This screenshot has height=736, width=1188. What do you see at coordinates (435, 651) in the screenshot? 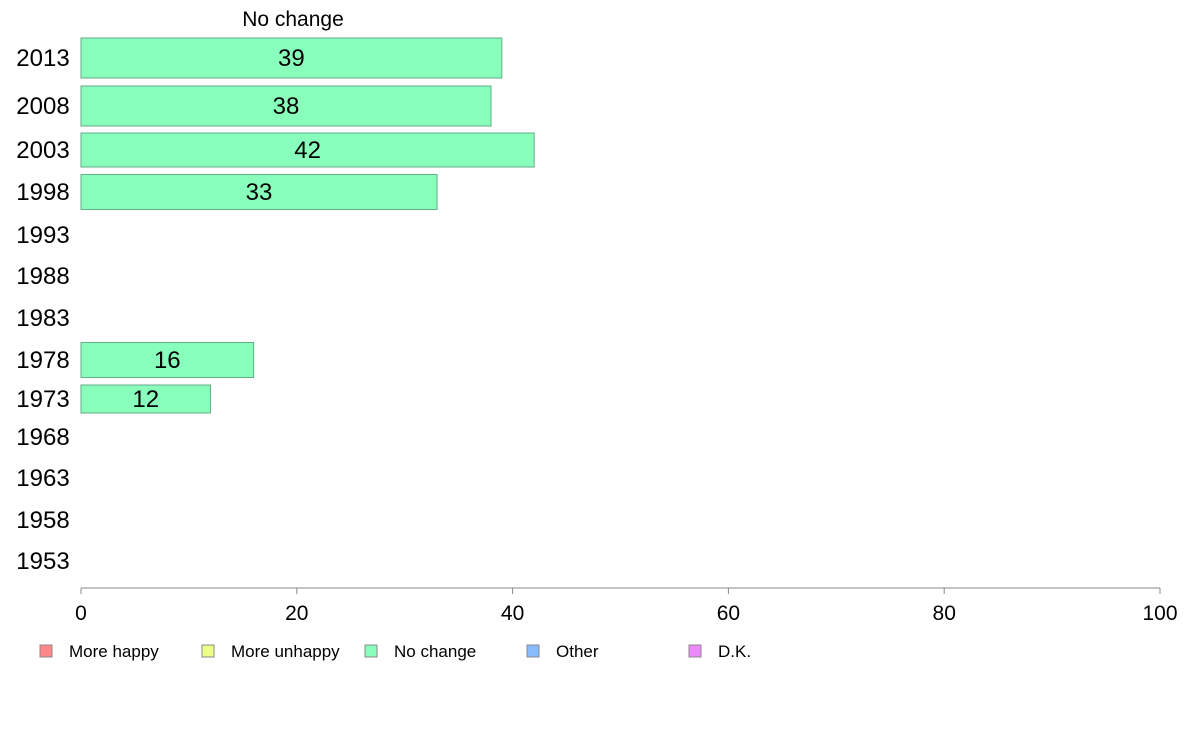
I see `legend-label: No change` at bounding box center [435, 651].